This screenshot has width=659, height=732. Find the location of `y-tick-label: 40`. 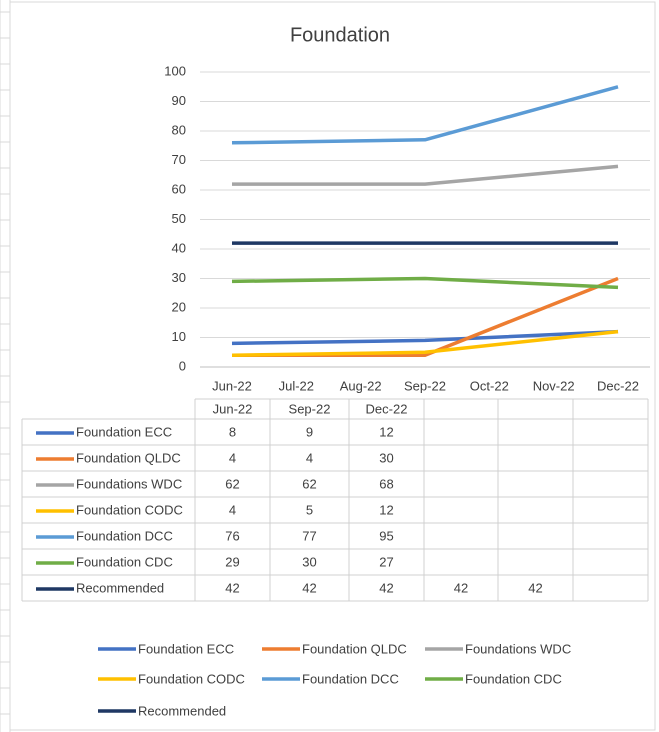

y-tick-label: 40 is located at coordinates (179, 247).